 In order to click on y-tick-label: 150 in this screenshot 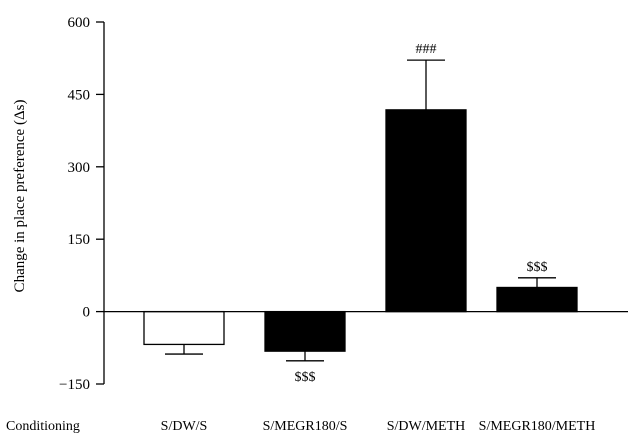, I will do `click(79, 240)`.